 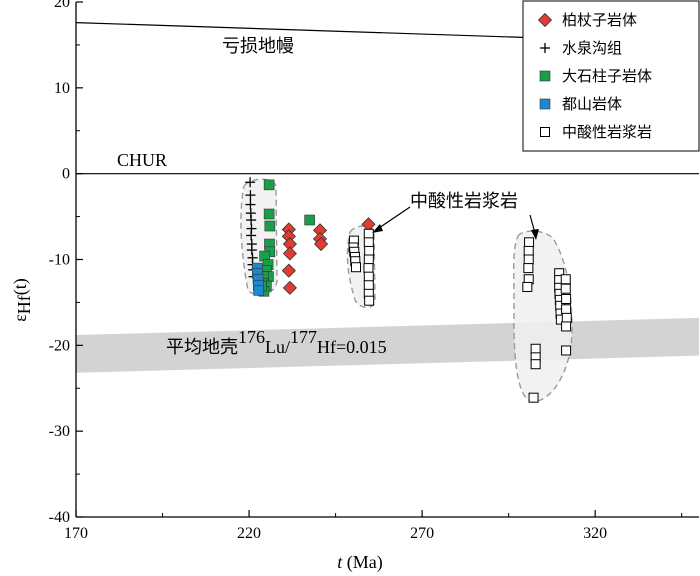 I want to click on intermediate-rock-label: 中酸性岩浆岩, so click(x=464, y=201).